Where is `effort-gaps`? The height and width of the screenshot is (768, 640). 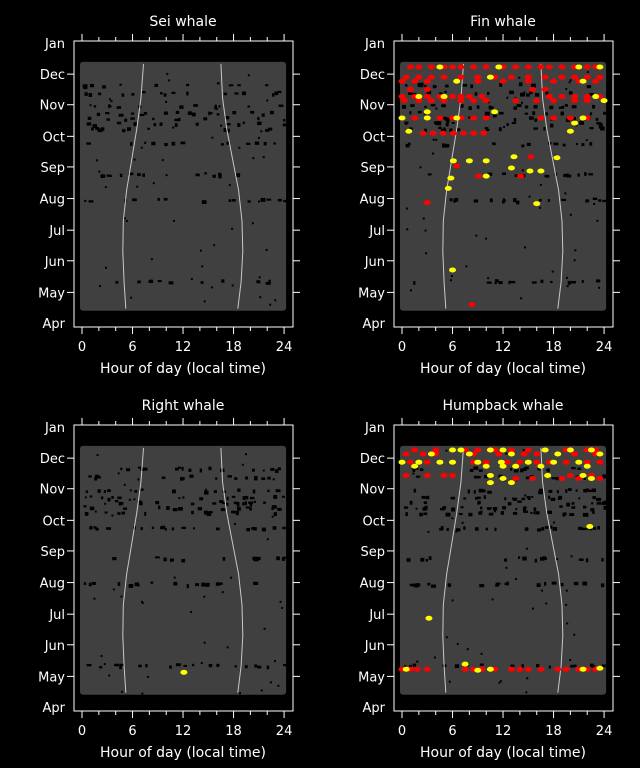
effort-gaps is located at coordinates (504, 182).